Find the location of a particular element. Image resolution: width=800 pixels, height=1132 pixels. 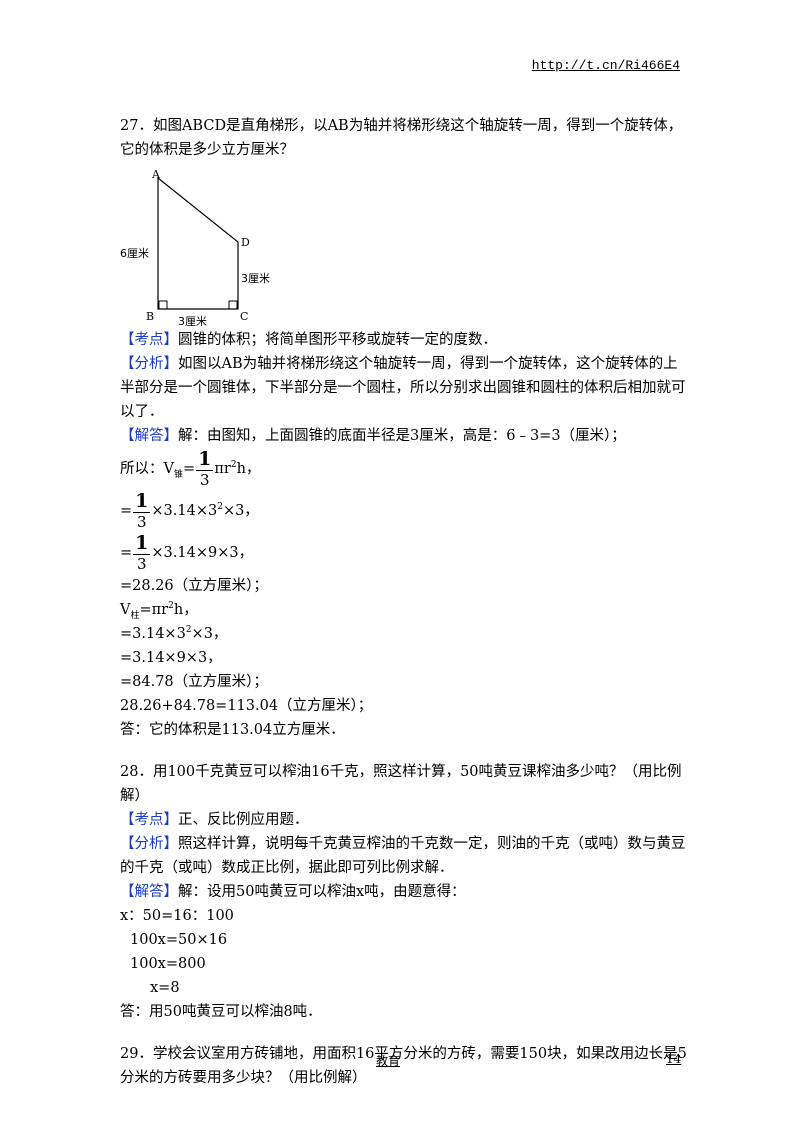

subscript-cone: 锥 is located at coordinates (178, 474).